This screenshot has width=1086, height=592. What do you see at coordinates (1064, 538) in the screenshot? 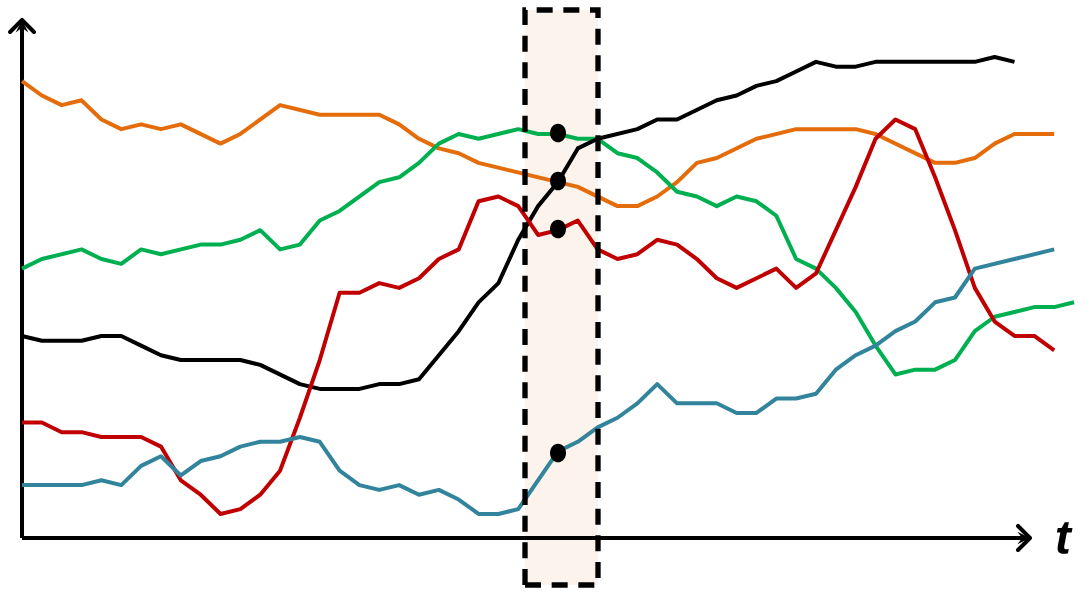
I see `x-axis-title: t` at bounding box center [1064, 538].